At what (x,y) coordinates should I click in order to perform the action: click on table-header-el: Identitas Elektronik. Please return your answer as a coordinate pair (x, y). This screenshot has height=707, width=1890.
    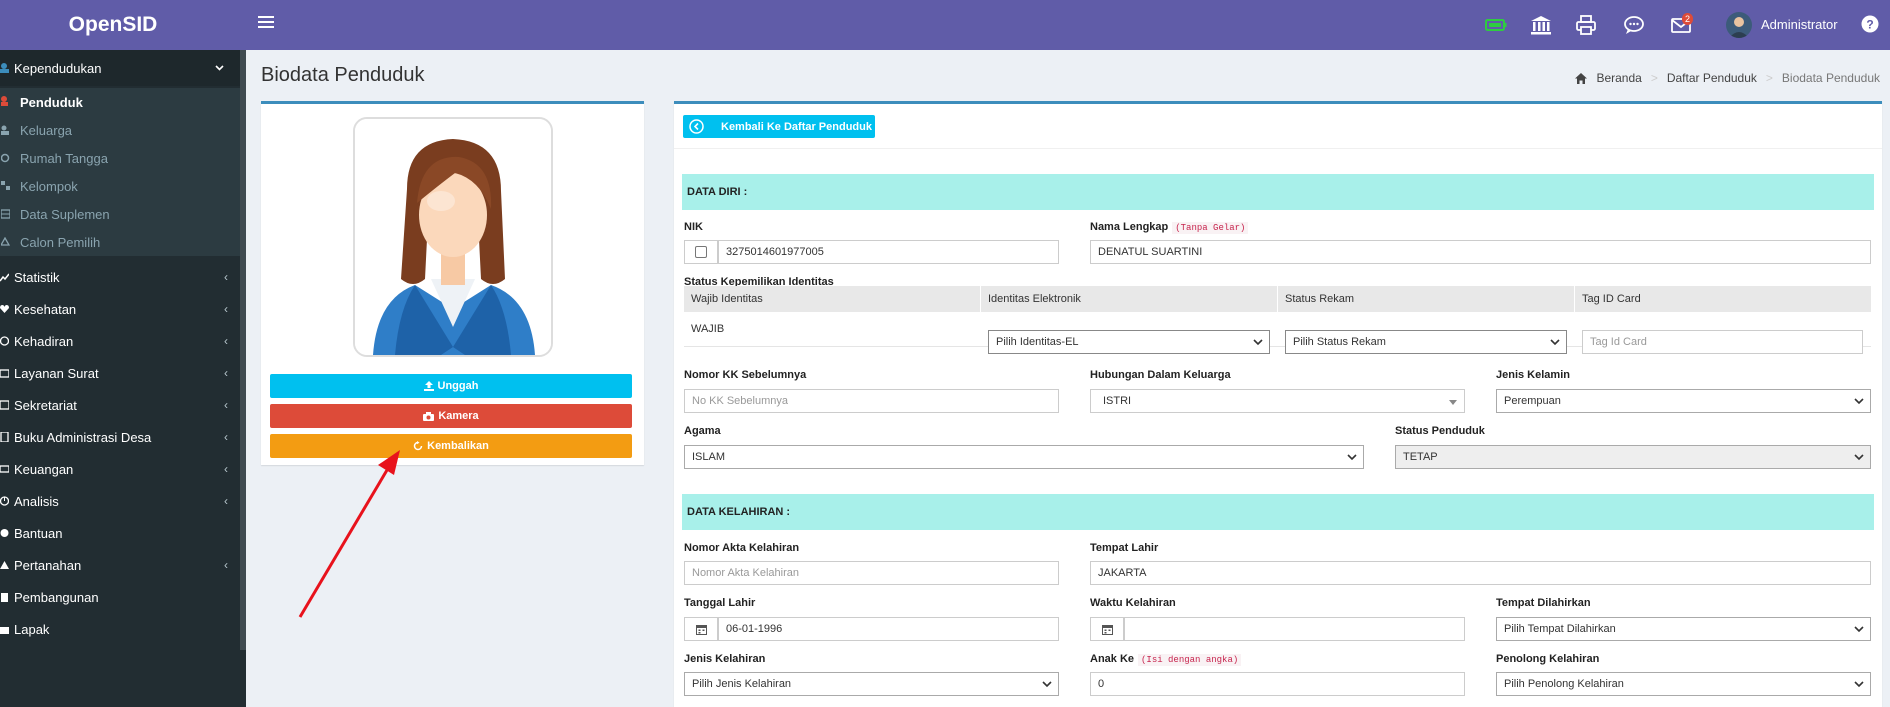
    Looking at the image, I should click on (1129, 299).